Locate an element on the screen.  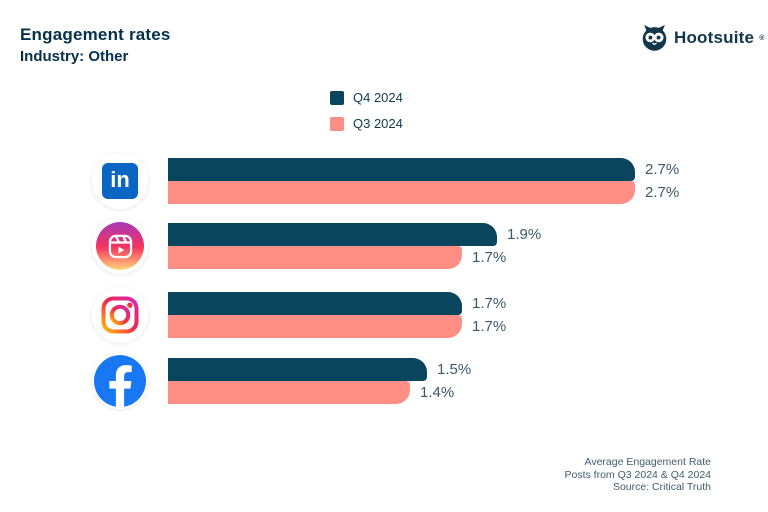
bar-value-linkedin-q4: 2.7% is located at coordinates (662, 169).